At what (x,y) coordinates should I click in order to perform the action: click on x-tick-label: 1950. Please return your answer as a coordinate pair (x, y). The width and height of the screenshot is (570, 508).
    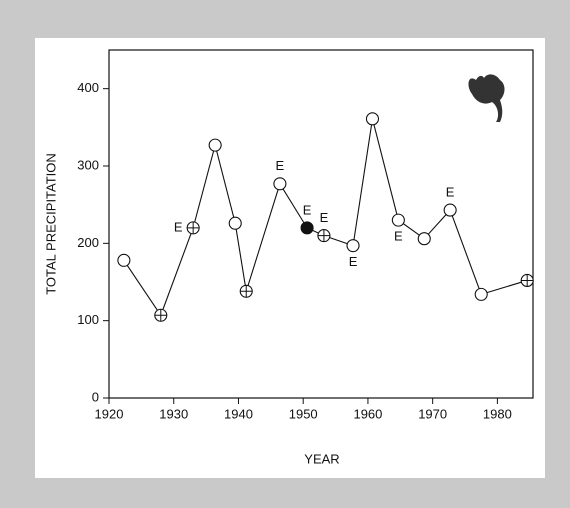
    Looking at the image, I should click on (303, 413).